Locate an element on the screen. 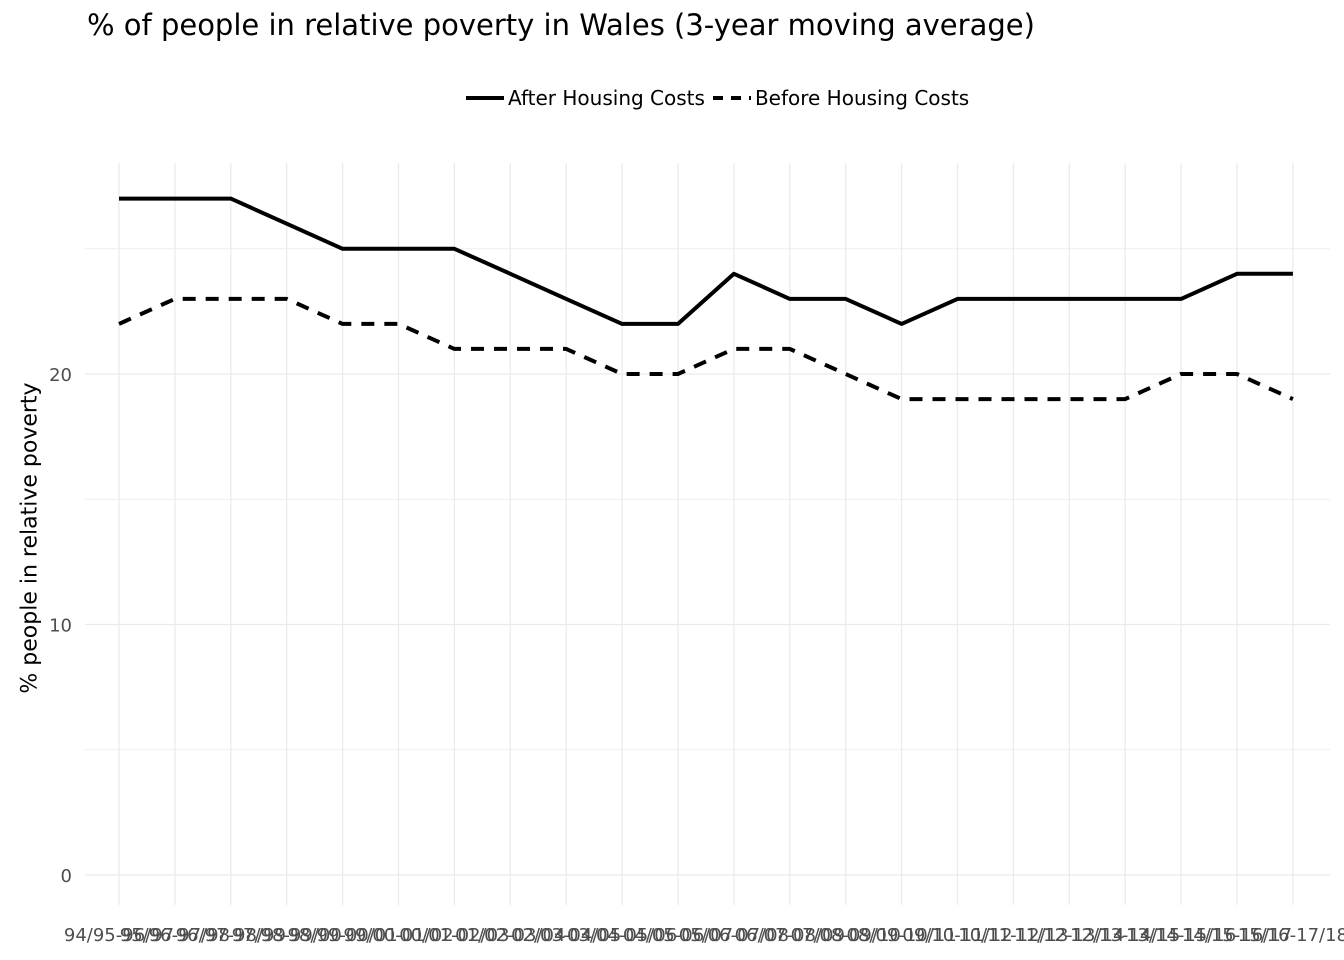  legend: After Housing Costs Before Housing Costs is located at coordinates (721, 98).